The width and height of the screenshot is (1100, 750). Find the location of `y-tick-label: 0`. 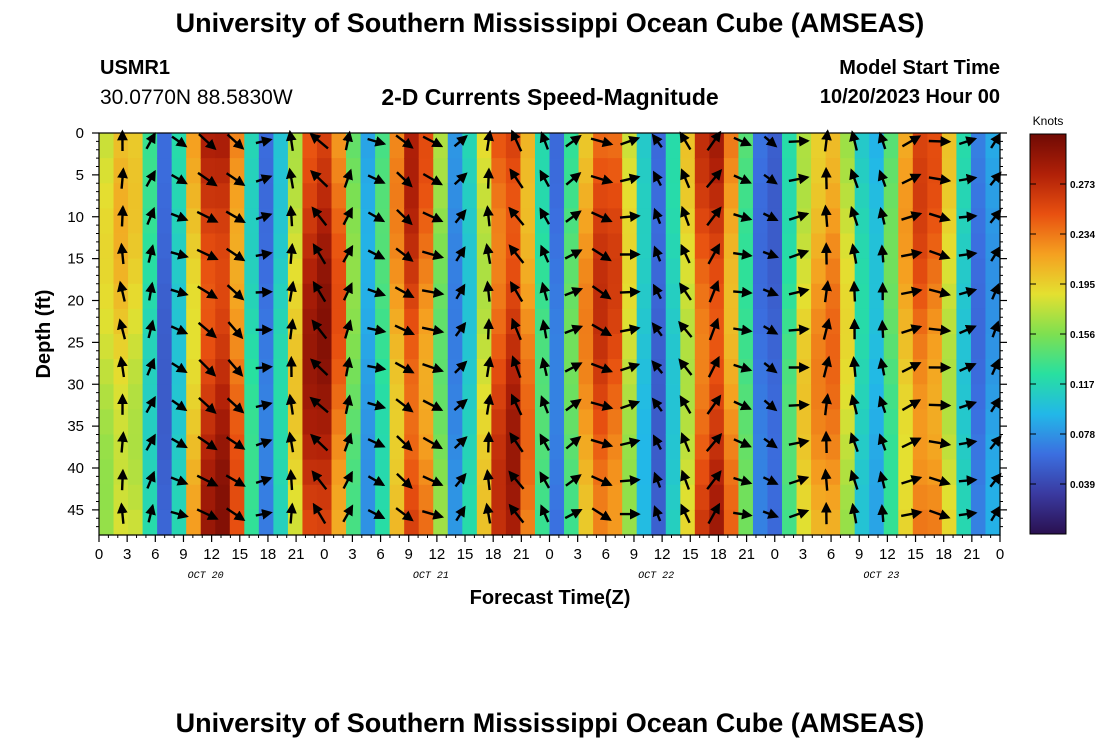

y-tick-label: 0 is located at coordinates (80, 133).